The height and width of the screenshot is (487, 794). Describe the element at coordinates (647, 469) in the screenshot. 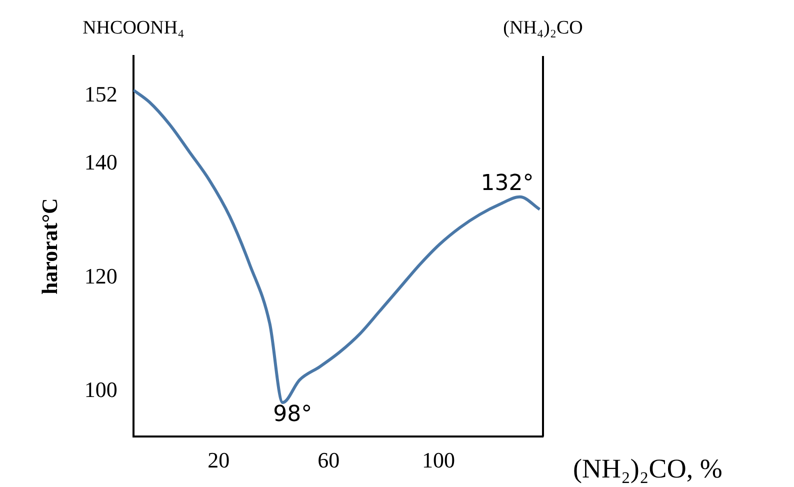

I see `x-axis-title: (NH₂)₂CO, %` at that location.